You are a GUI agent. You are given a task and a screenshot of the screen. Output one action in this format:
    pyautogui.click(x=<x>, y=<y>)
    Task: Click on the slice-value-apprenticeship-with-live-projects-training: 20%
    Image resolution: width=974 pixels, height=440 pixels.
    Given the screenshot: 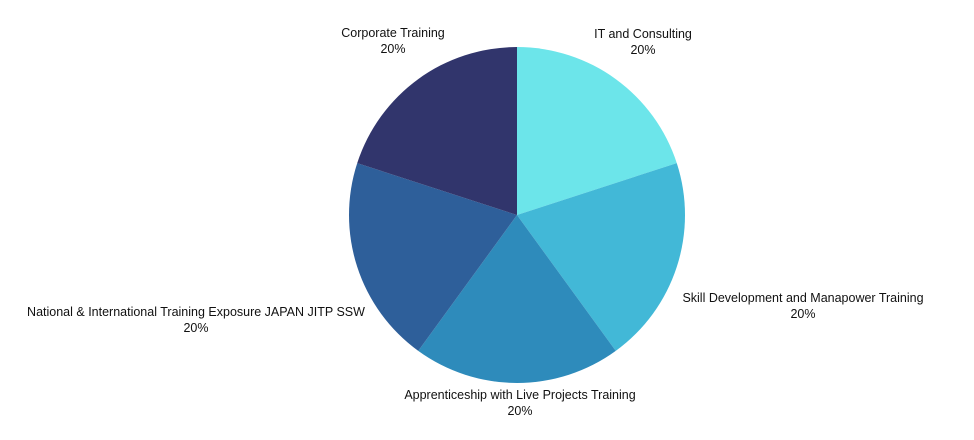 What is the action you would take?
    pyautogui.click(x=519, y=411)
    